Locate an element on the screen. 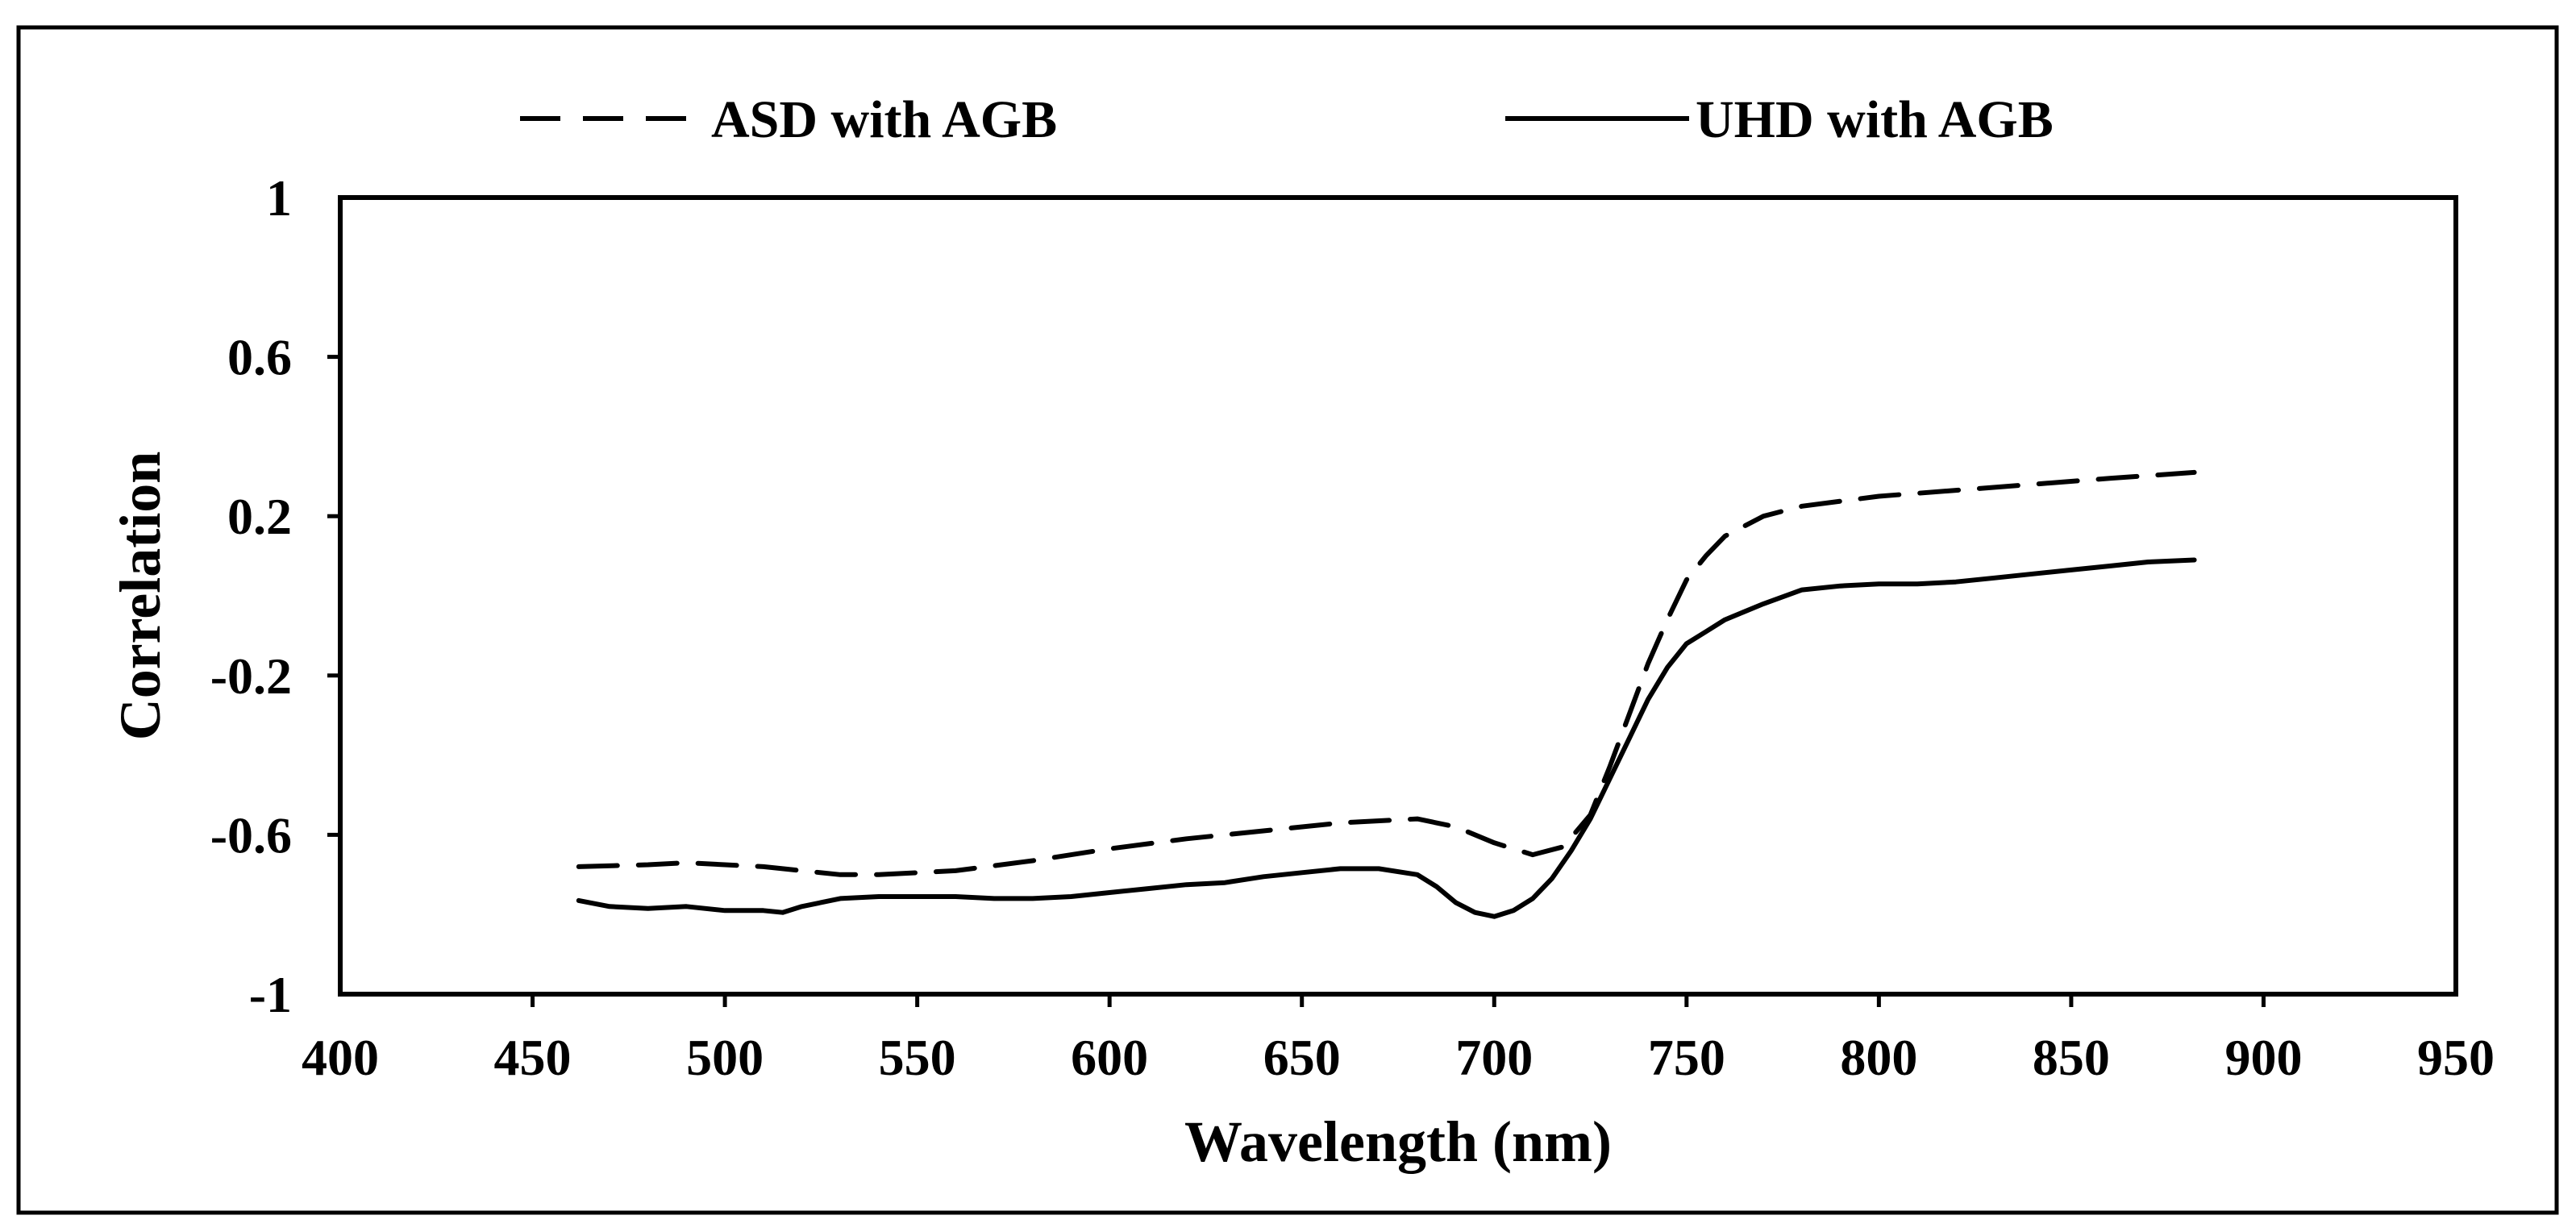  x-tick-label: 800 is located at coordinates (1878, 1057).